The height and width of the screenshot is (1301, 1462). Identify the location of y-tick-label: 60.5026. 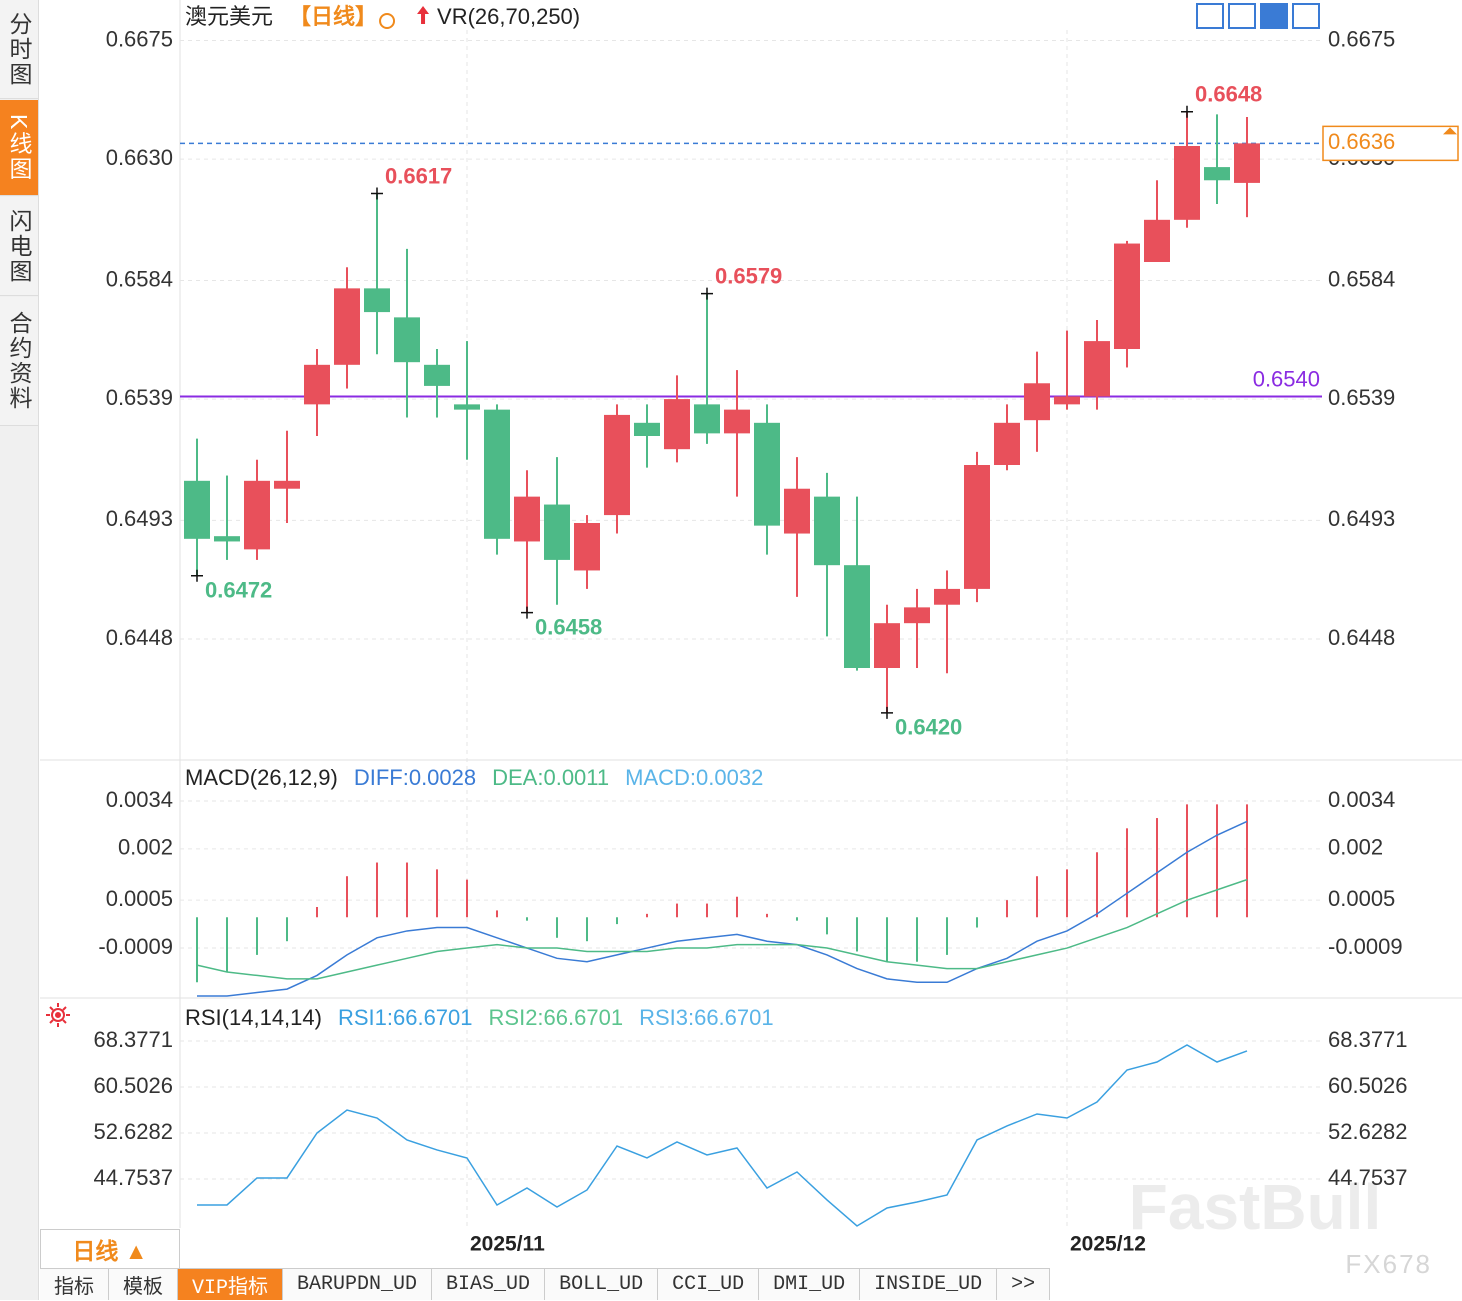
(1368, 1085).